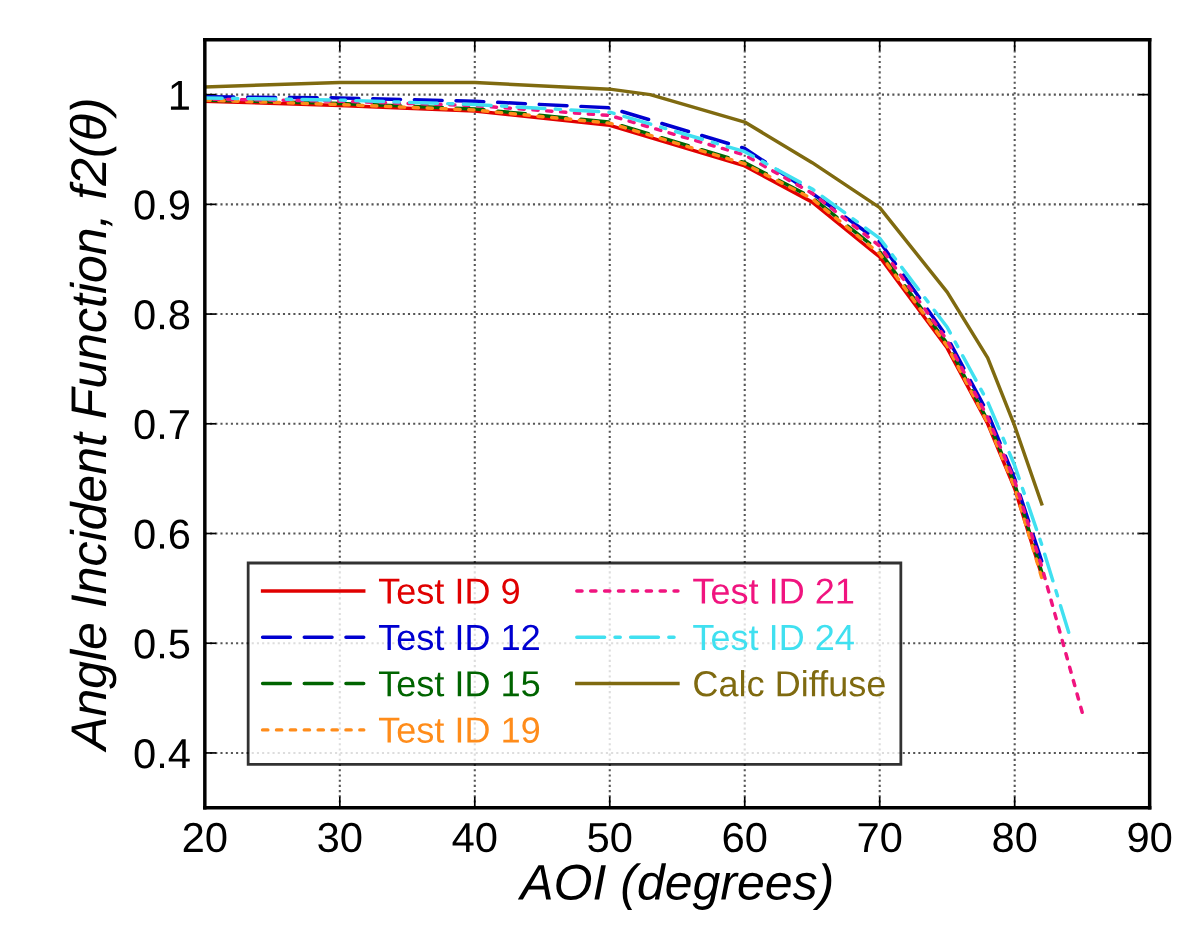  What do you see at coordinates (162, 753) in the screenshot?
I see `y-tick-label: 0.4` at bounding box center [162, 753].